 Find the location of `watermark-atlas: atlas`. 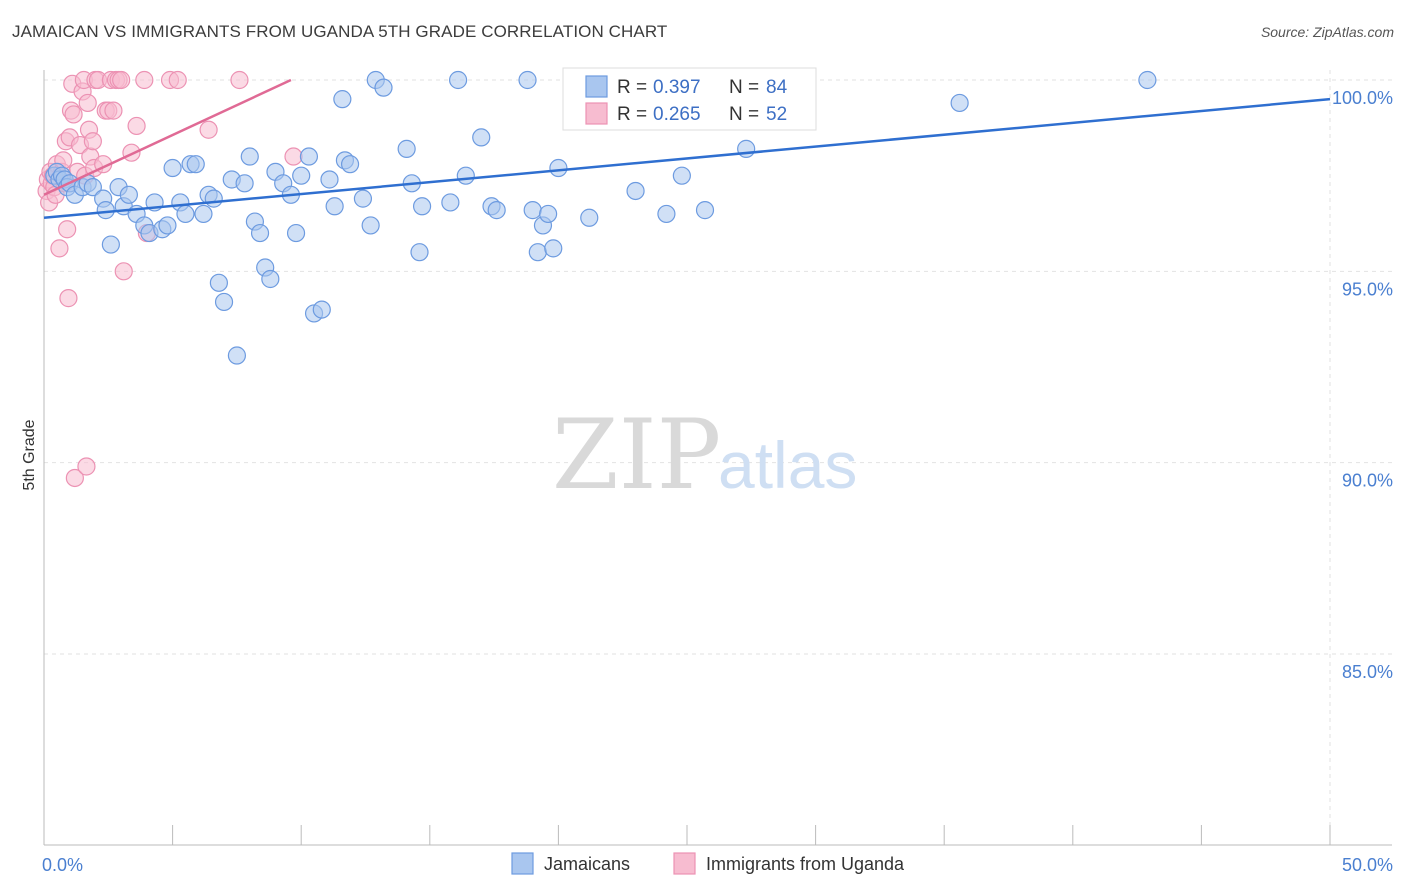

watermark-atlas: atlas is located at coordinates (787, 465).